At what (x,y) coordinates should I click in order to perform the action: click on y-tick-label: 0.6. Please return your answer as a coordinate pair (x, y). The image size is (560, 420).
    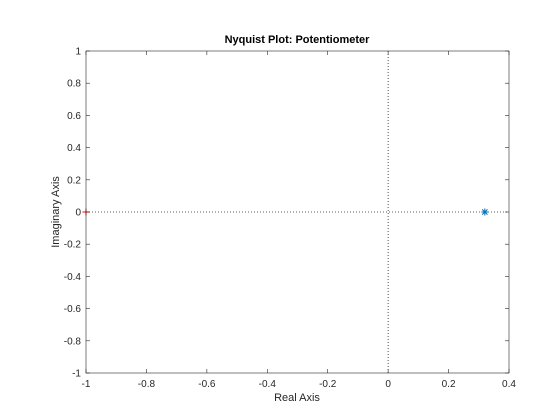
    Looking at the image, I should click on (74, 116).